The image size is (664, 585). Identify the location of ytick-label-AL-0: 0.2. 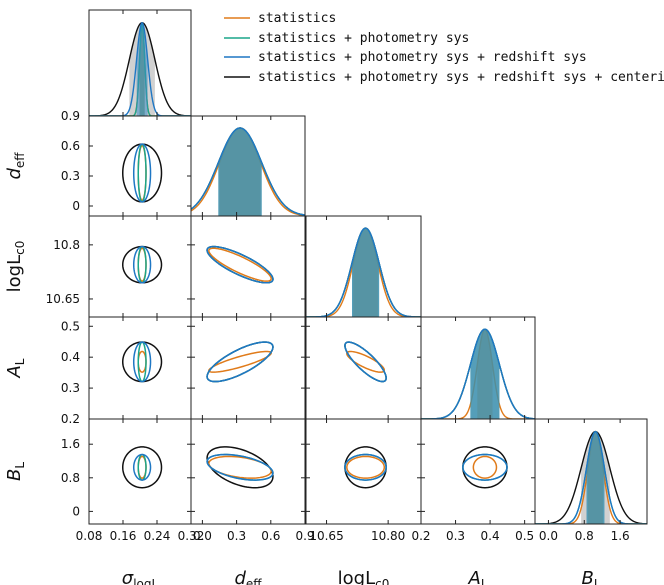
(70, 419).